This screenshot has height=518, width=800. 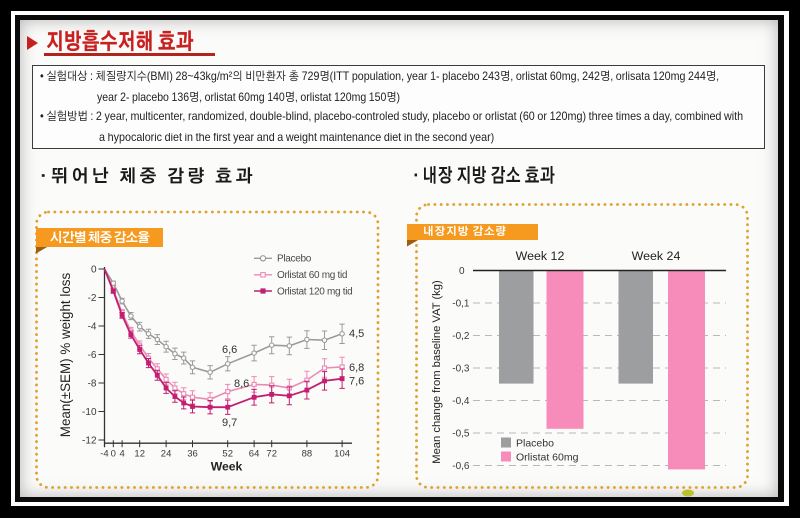 I want to click on svg-text: 6,8, so click(x=356, y=368).